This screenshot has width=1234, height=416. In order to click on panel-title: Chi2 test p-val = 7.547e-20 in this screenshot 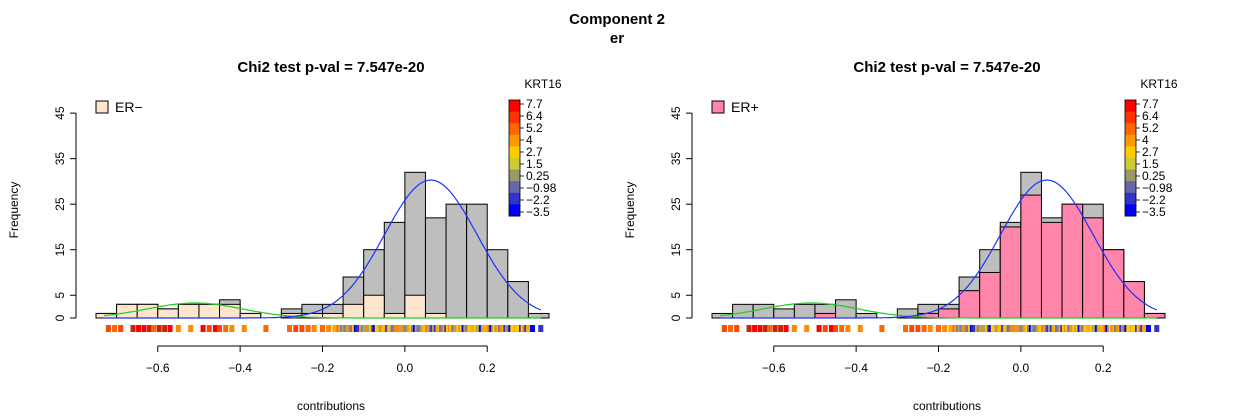, I will do `click(330, 67)`.